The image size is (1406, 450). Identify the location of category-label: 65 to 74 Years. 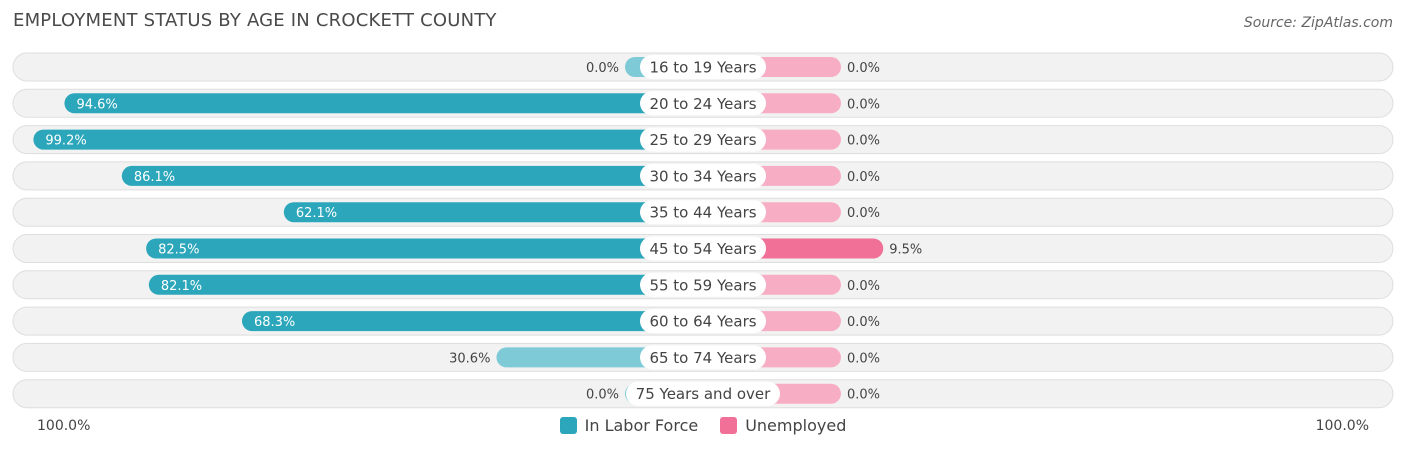
(702, 358).